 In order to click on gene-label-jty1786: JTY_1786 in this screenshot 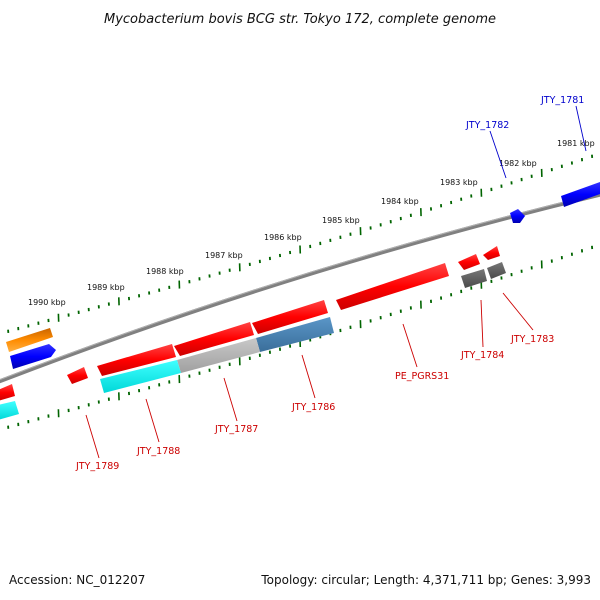, I will do `click(313, 407)`.